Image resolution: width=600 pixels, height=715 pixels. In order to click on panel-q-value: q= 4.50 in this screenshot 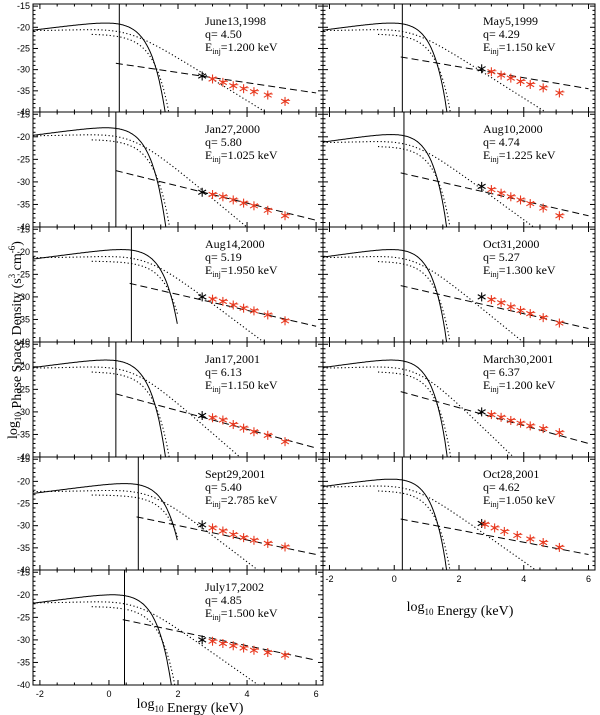, I will do `click(223, 34)`.